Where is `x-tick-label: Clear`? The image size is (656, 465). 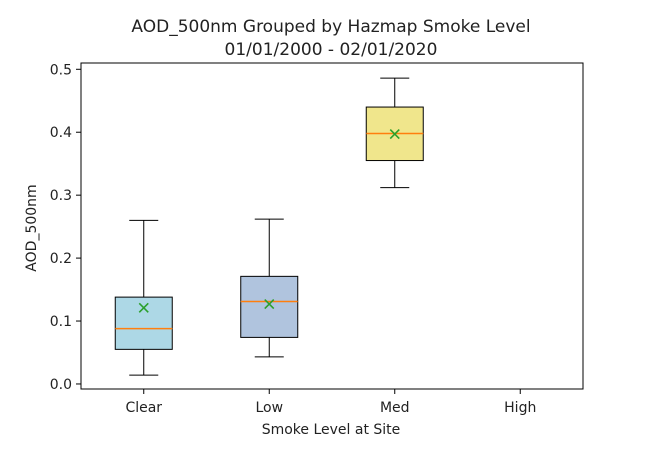
x-tick-label: Clear is located at coordinates (143, 408).